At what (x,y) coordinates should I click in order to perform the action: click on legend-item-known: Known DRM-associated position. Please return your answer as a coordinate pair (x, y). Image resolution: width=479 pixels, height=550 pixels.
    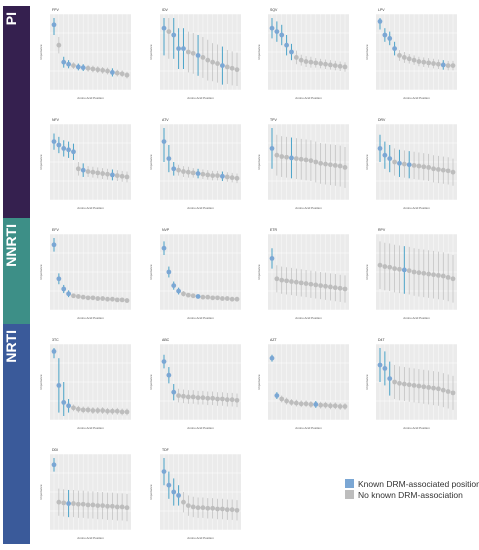
    Looking at the image, I should click on (412, 483).